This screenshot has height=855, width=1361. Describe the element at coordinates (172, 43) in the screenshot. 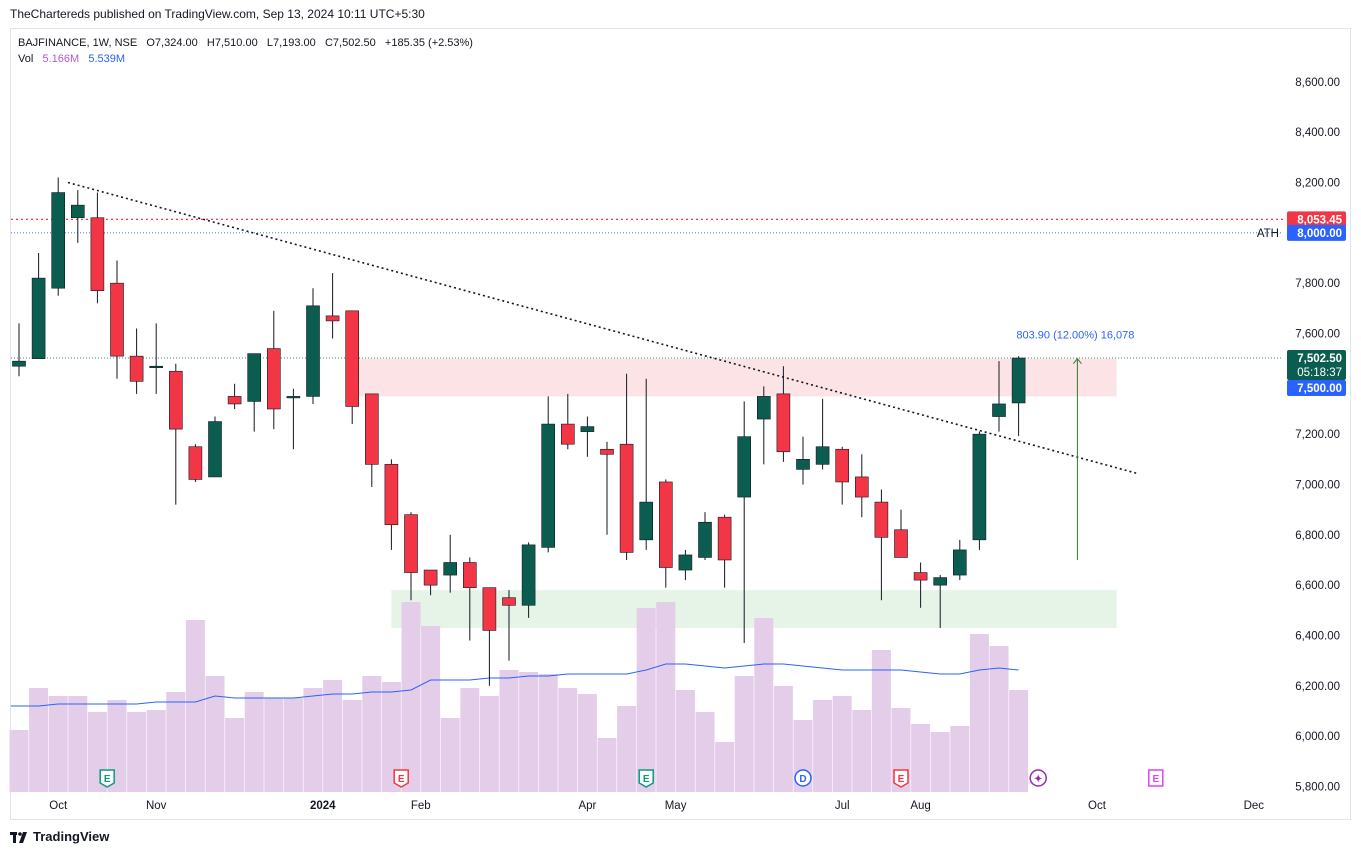

I see `open-value: O7,324.00` at that location.